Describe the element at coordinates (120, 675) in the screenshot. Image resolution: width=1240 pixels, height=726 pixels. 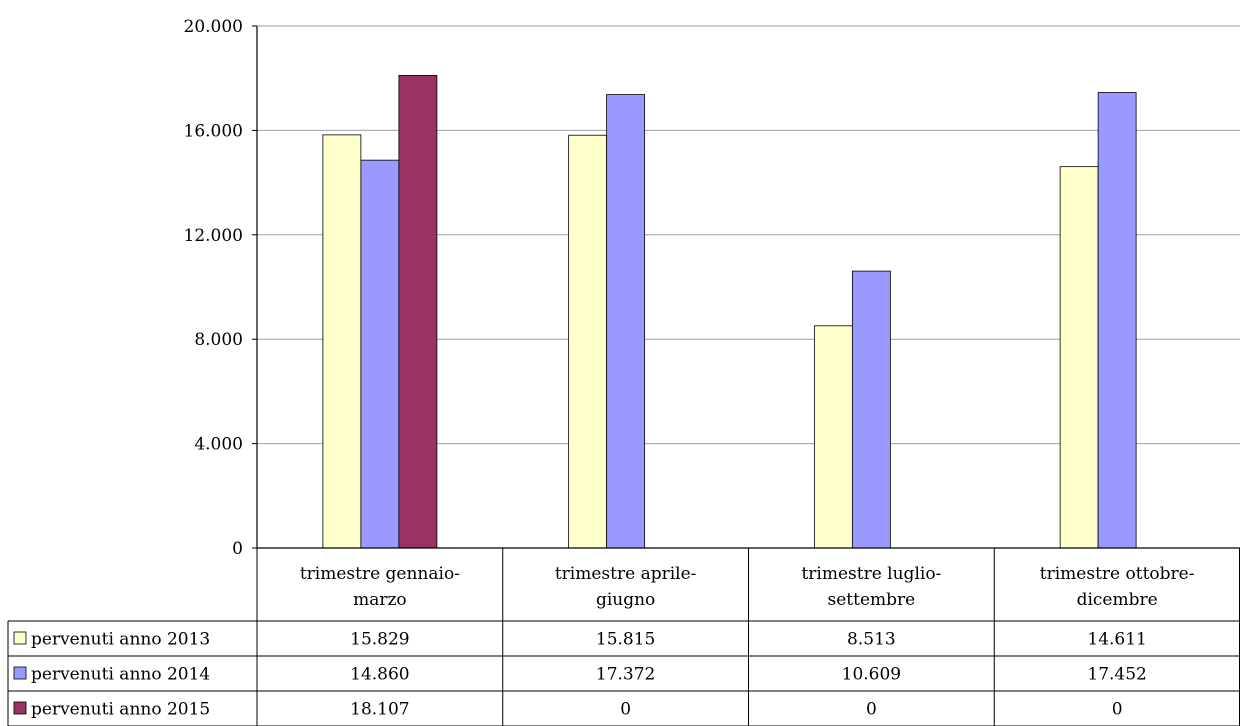
I see `legend-label-2: pervenuti anno 2014` at that location.